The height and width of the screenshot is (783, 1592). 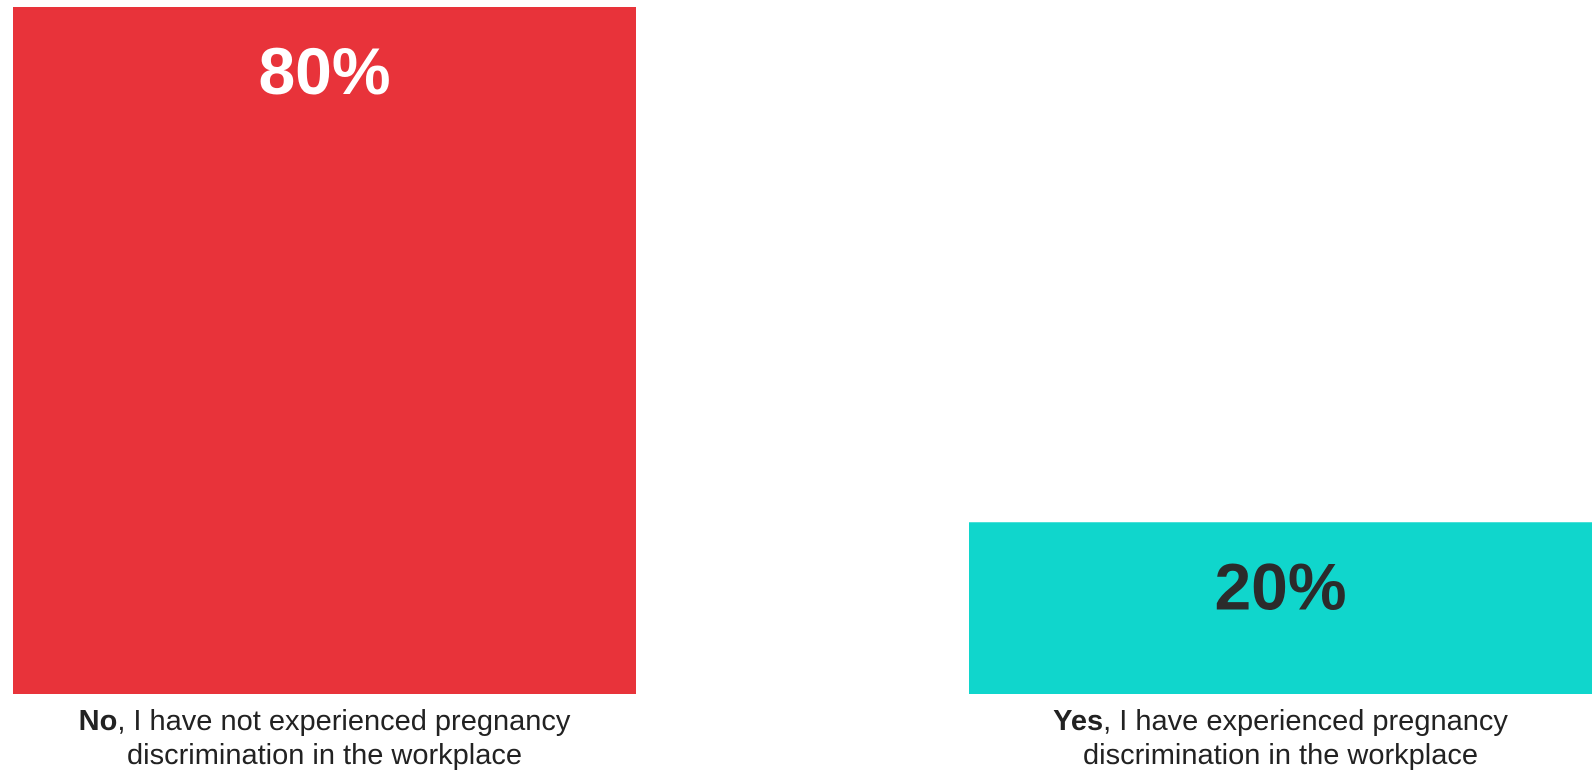 I want to click on bar-yes, so click(x=1280, y=608).